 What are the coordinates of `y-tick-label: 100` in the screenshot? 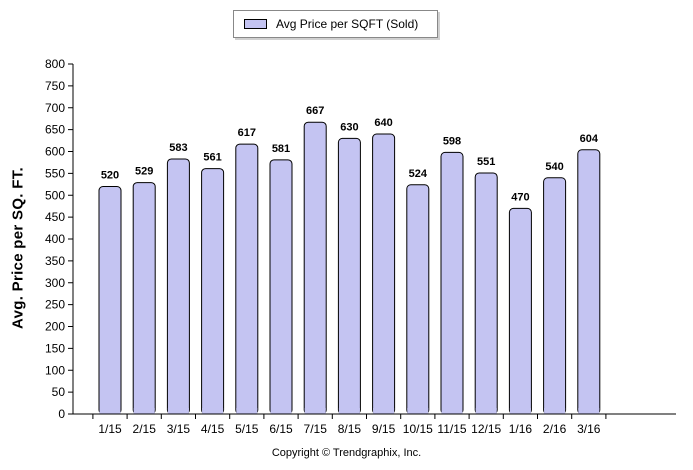 It's located at (55, 370).